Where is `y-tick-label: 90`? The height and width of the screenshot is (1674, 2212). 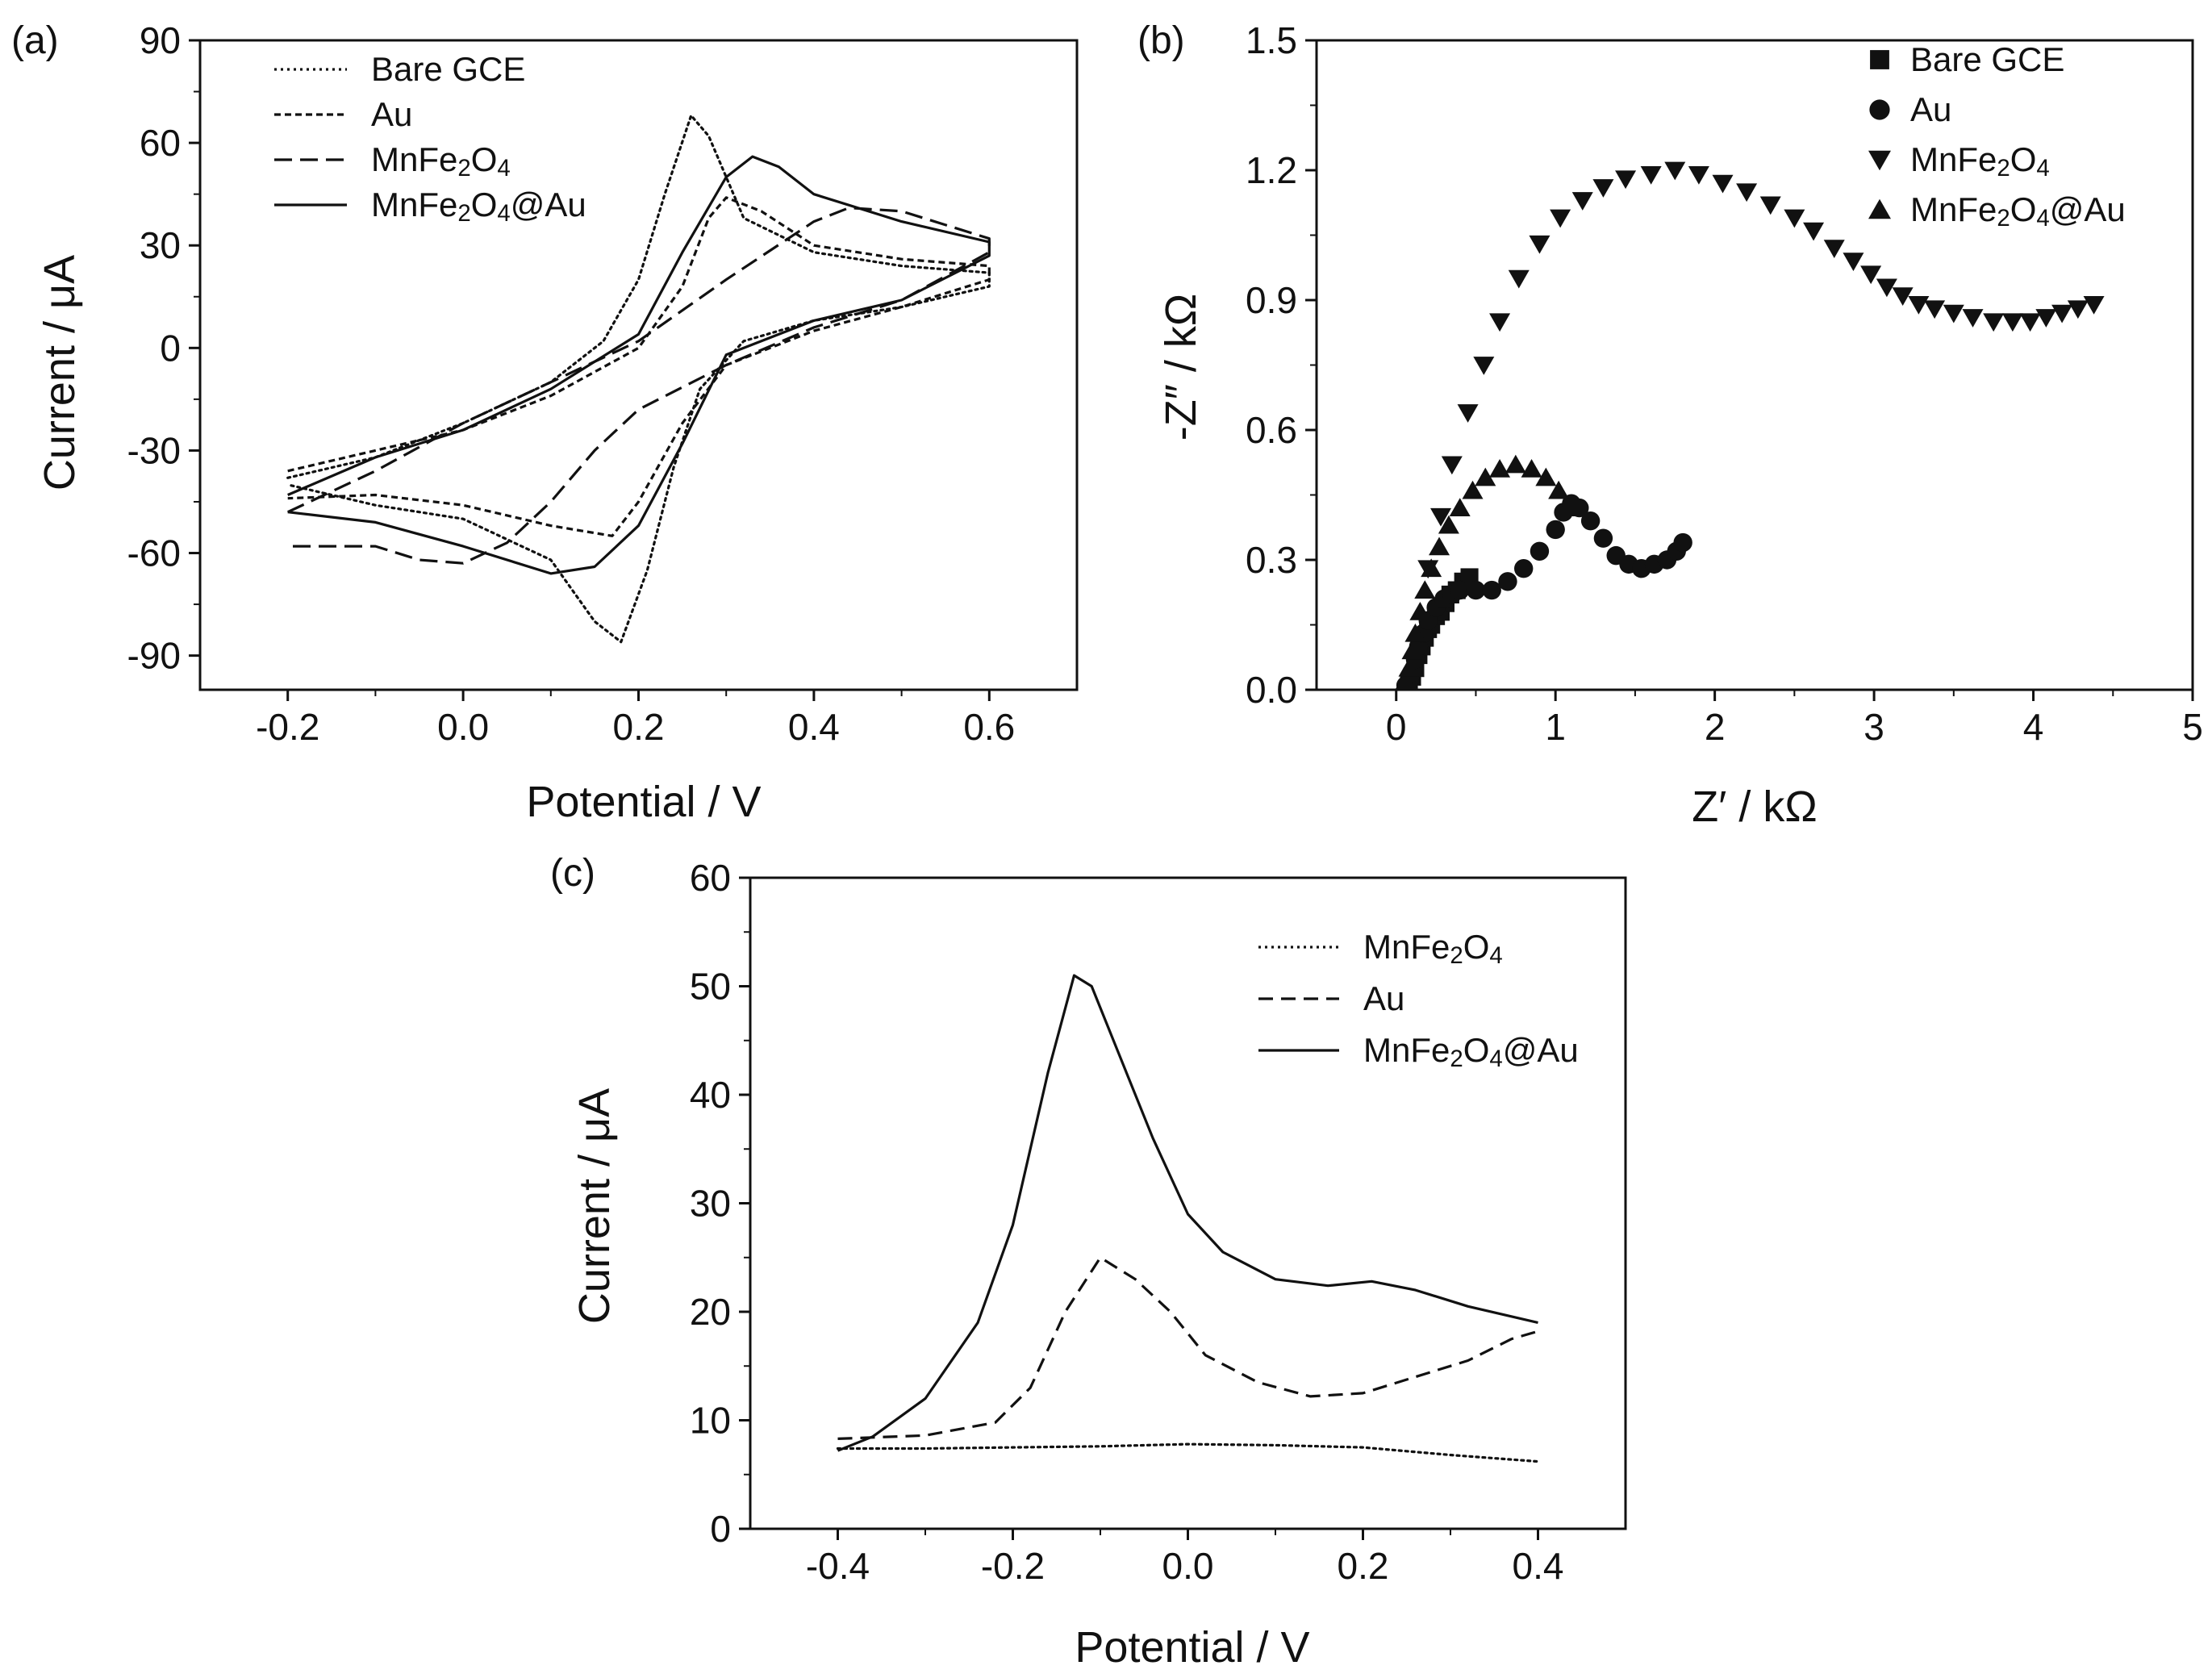 y-tick-label: 90 is located at coordinates (160, 40).